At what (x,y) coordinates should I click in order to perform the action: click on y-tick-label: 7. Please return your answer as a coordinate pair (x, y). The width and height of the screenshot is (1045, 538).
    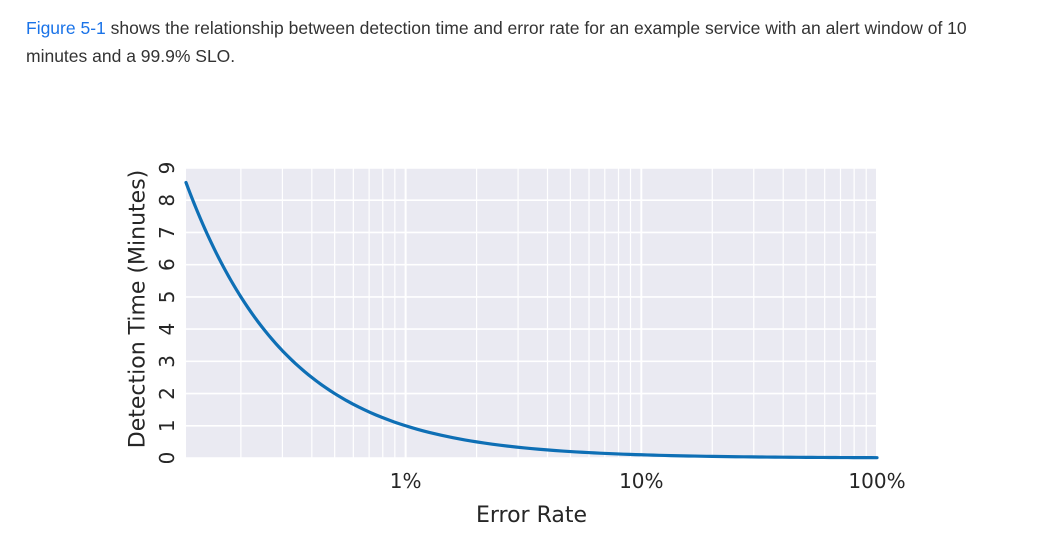
    Looking at the image, I should click on (167, 232).